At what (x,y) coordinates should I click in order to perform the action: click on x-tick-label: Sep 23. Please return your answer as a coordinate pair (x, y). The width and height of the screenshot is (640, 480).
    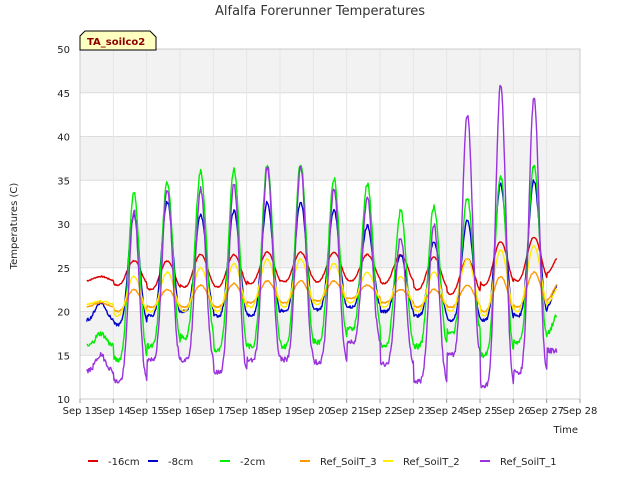
    Looking at the image, I should click on (413, 411).